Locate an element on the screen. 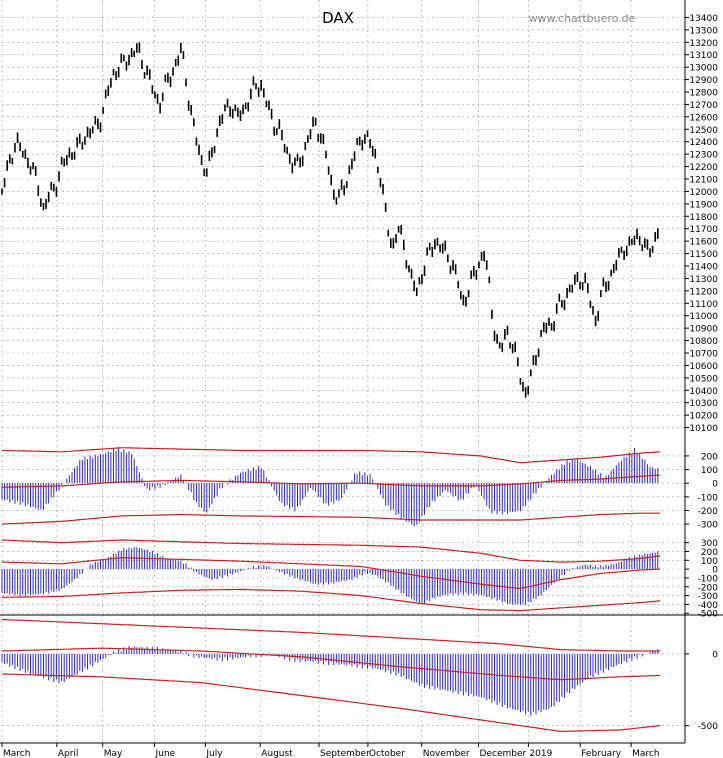 The height and width of the screenshot is (758, 723). price-tick-label: 13100 is located at coordinates (703, 56).